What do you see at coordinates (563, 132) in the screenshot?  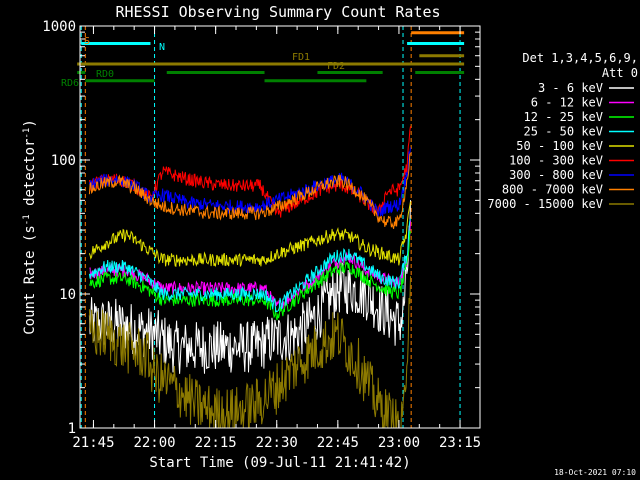 I see `legend-label-25-50-kev: 25 - 50 keV` at bounding box center [563, 132].